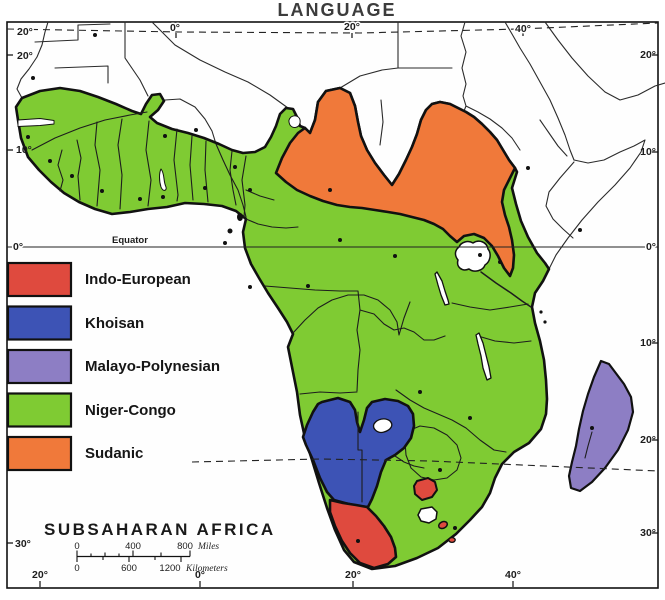 The width and height of the screenshot is (665, 600). I want to click on congo-river, so click(351, 315).